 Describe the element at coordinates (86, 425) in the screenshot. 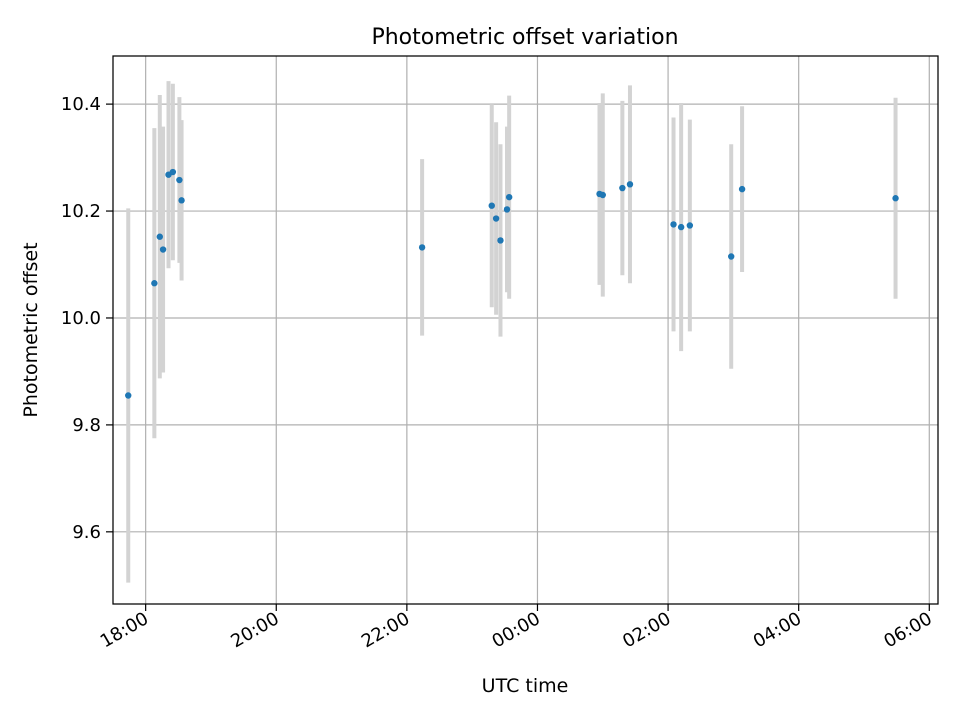

I see `y-tick-label: 9.8` at that location.